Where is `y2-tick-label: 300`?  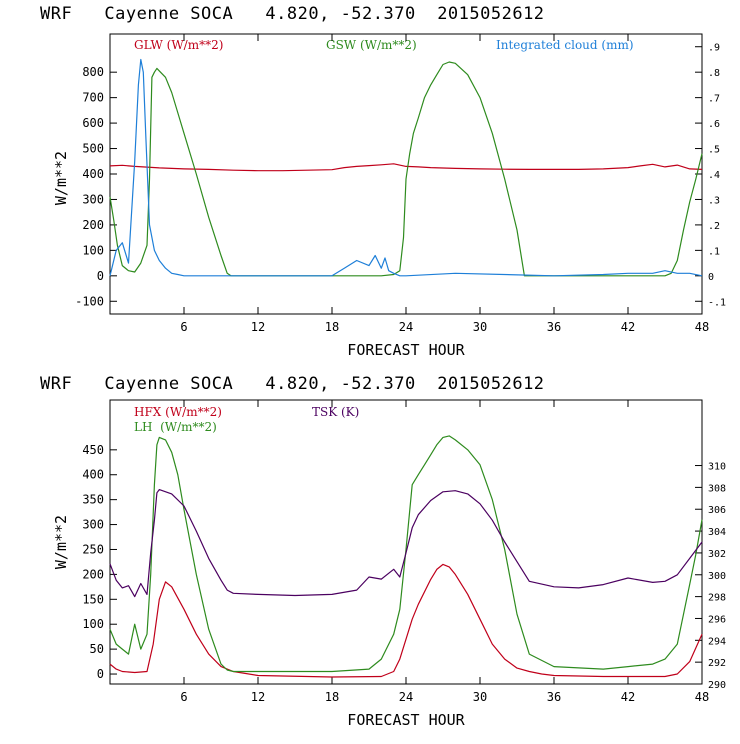 y2-tick-label: 300 is located at coordinates (717, 576).